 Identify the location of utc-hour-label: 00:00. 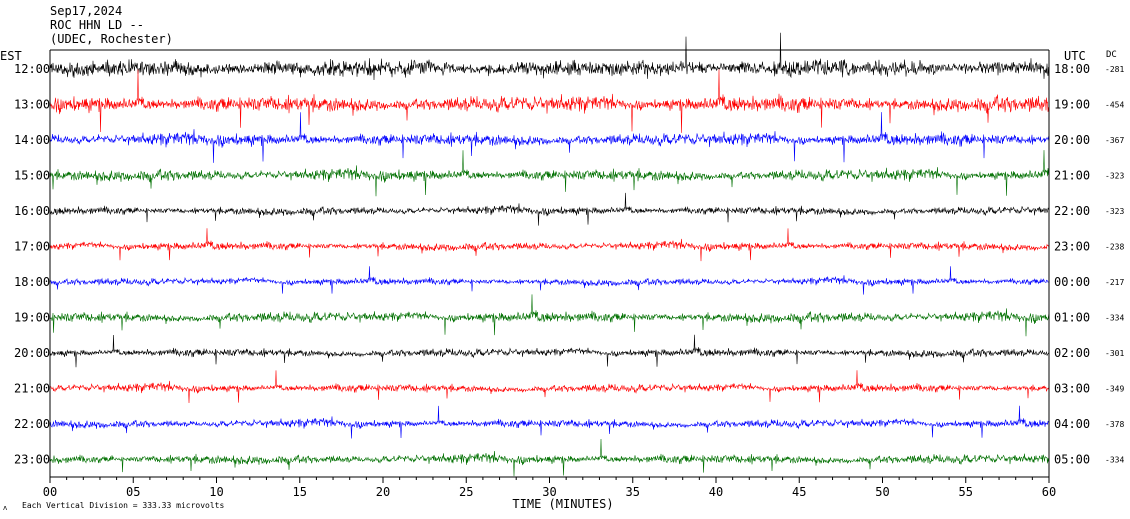
(1072, 282).